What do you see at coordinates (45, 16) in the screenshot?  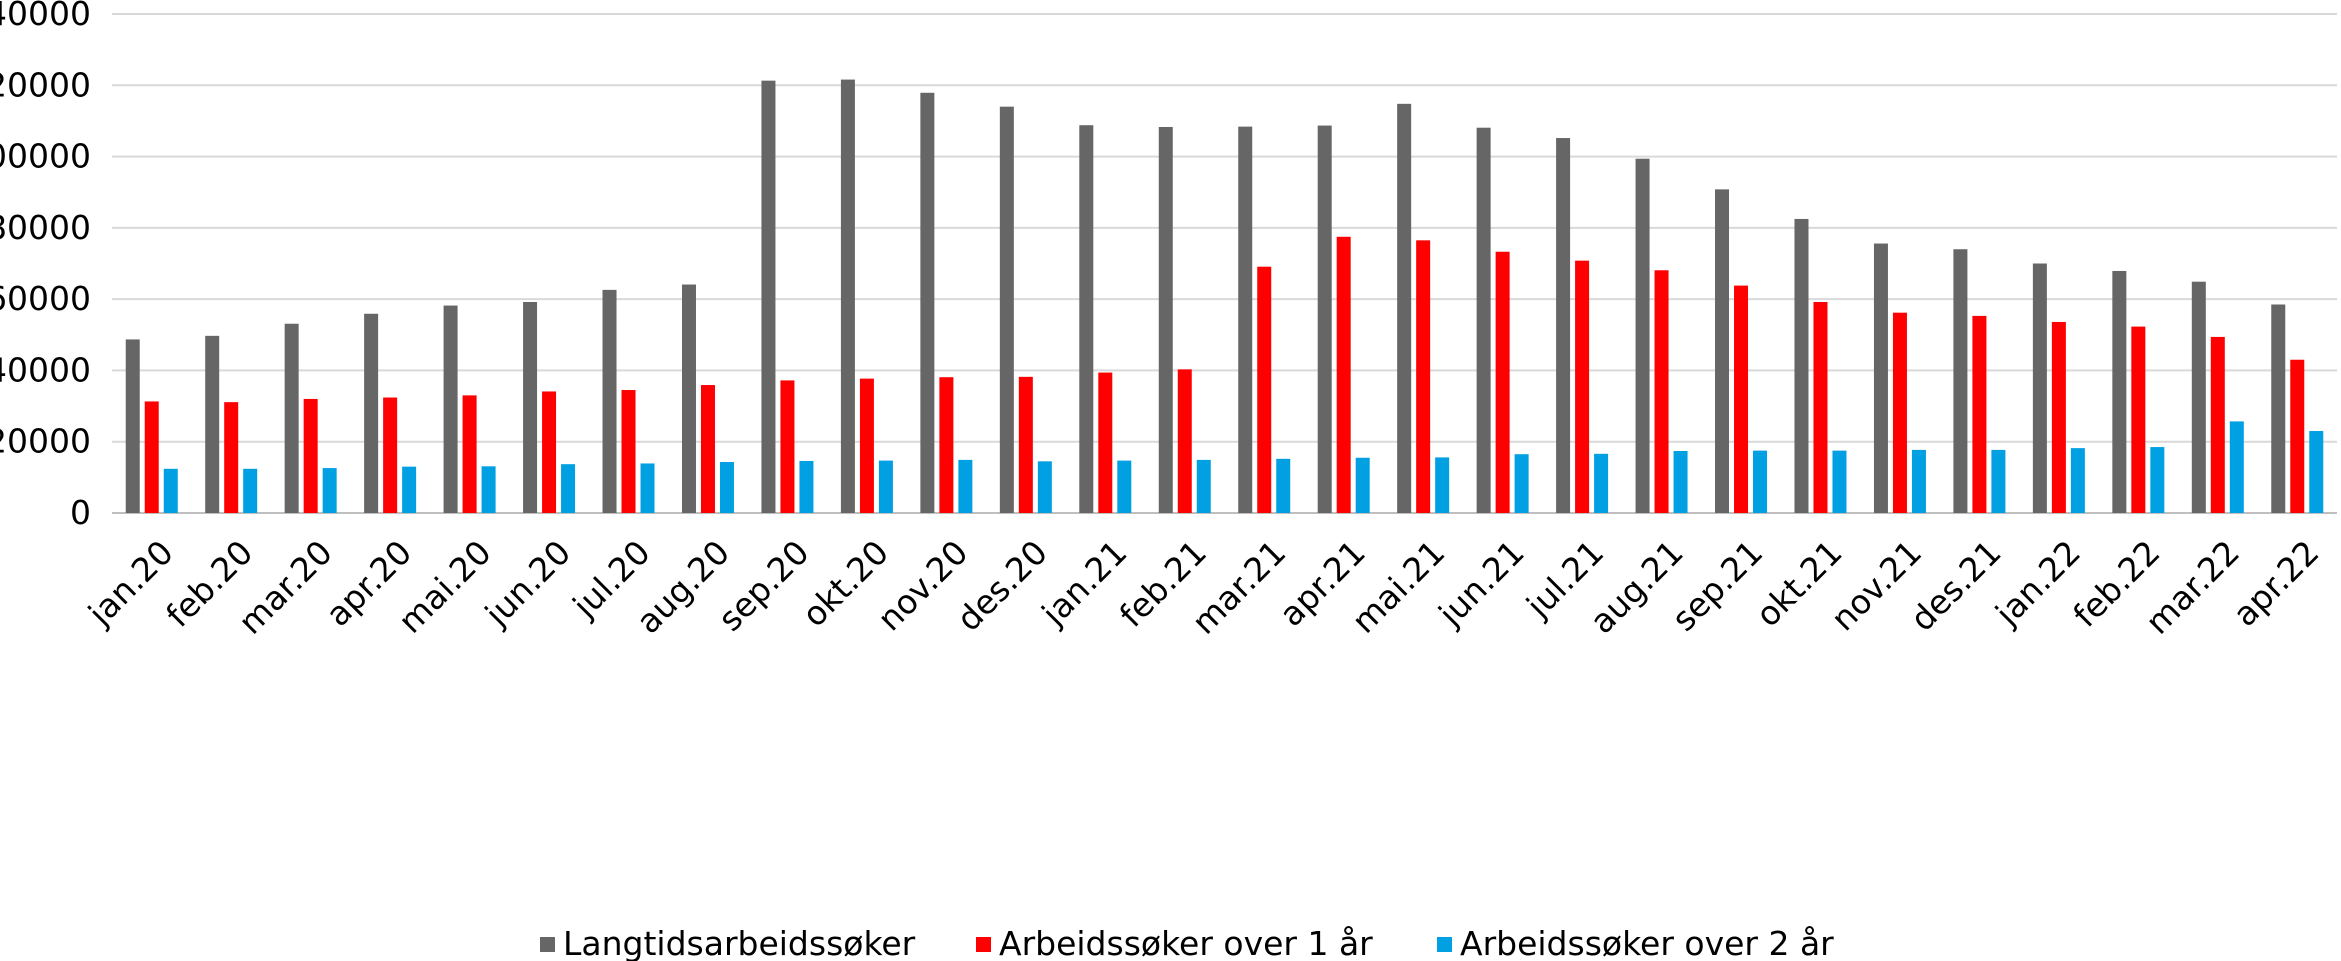 I see `y-tick-label: 140000` at bounding box center [45, 16].